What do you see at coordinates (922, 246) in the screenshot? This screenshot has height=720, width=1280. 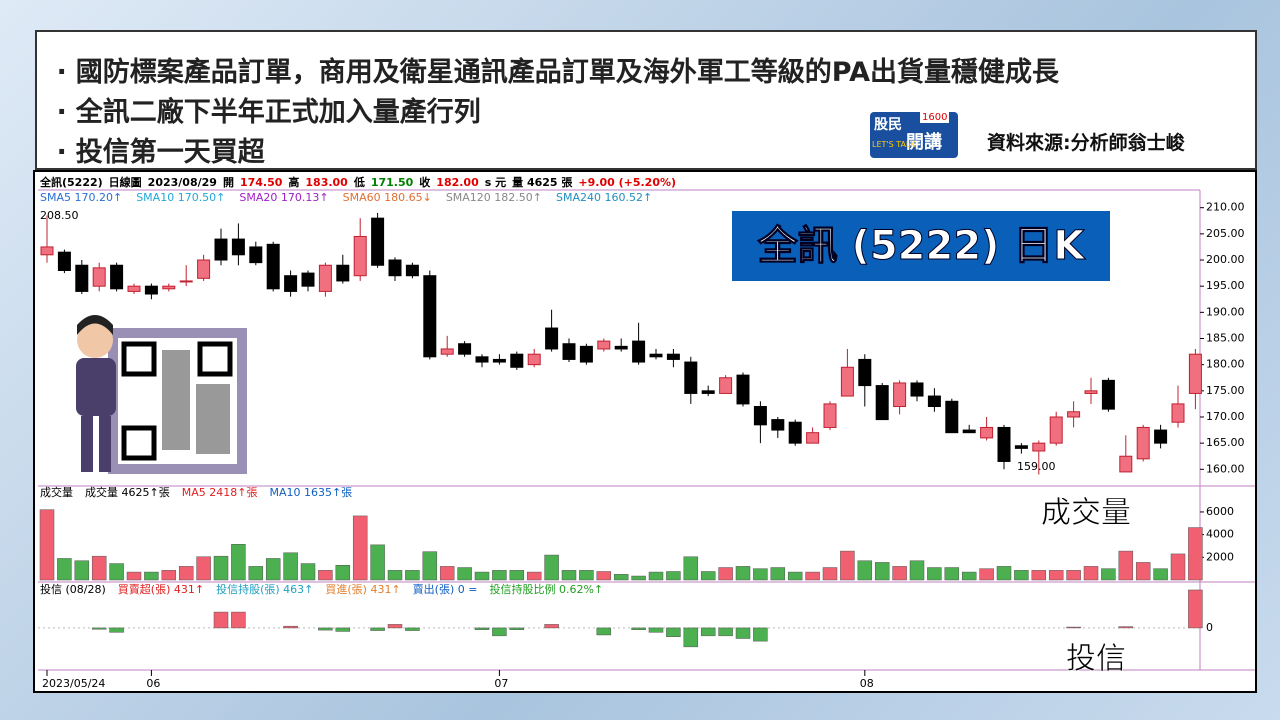 I see `chart-title: 全訊 (5222) 日K` at bounding box center [922, 246].